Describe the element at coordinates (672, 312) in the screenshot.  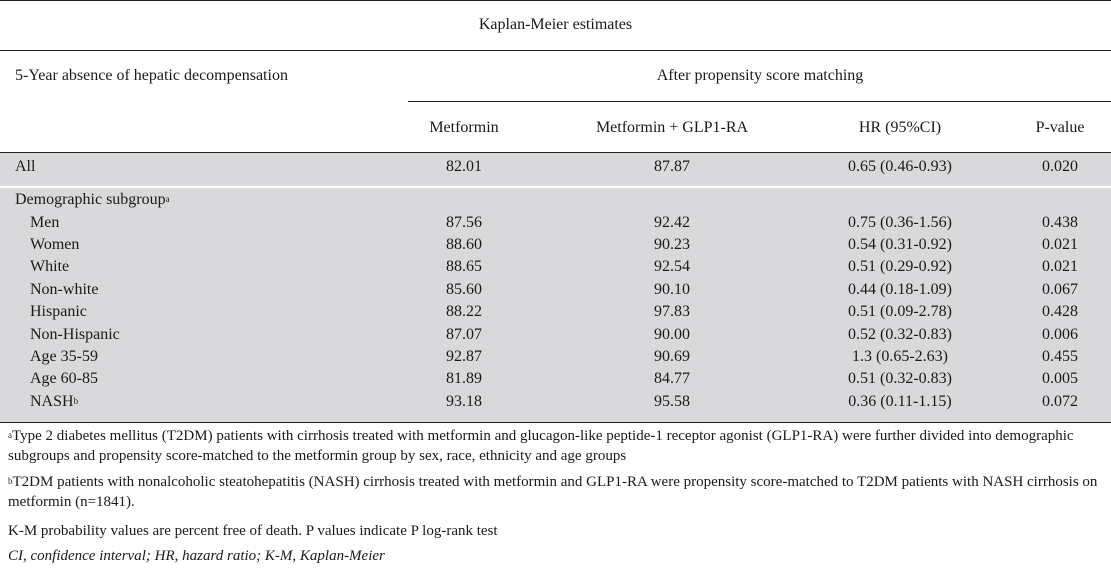
I see `cell-combo: 97.83` at that location.